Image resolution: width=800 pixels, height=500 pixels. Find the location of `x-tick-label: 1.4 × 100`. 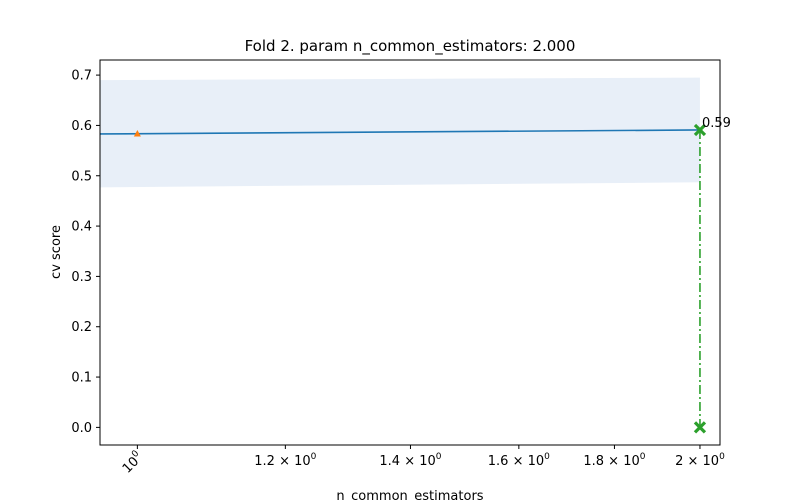

x-tick-label: 1.4 × 100 is located at coordinates (410, 460).